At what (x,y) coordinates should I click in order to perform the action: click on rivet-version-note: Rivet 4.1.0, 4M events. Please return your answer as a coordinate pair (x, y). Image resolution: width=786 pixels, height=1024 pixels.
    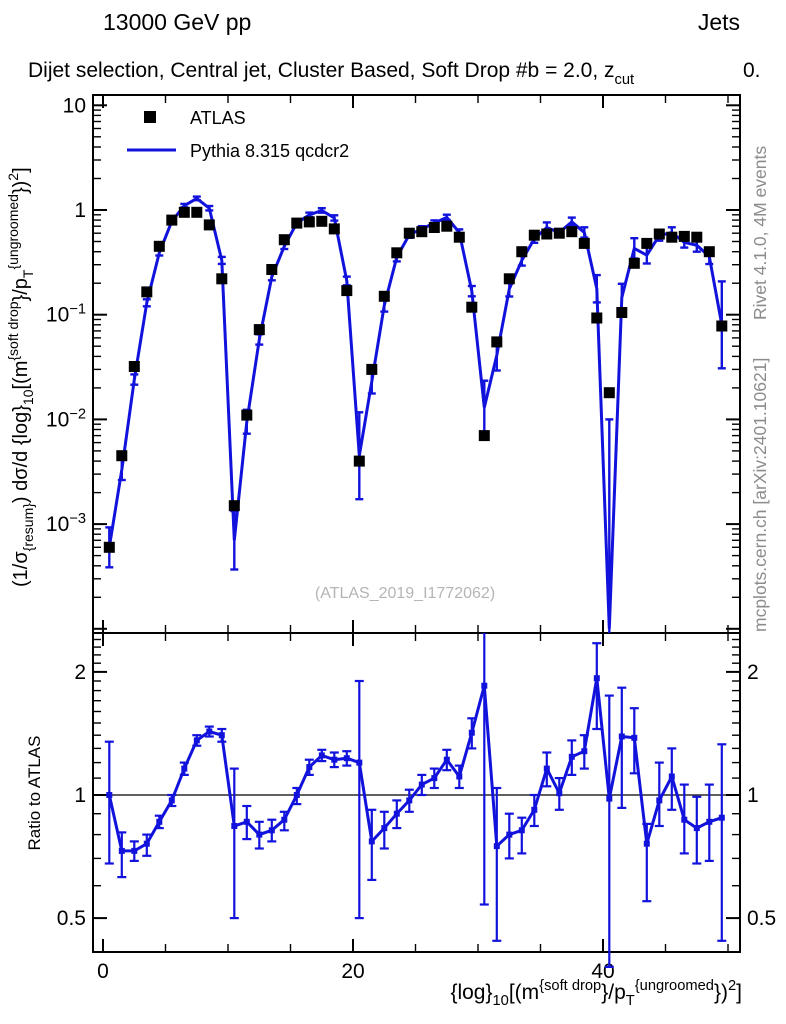
    Looking at the image, I should click on (760, 233).